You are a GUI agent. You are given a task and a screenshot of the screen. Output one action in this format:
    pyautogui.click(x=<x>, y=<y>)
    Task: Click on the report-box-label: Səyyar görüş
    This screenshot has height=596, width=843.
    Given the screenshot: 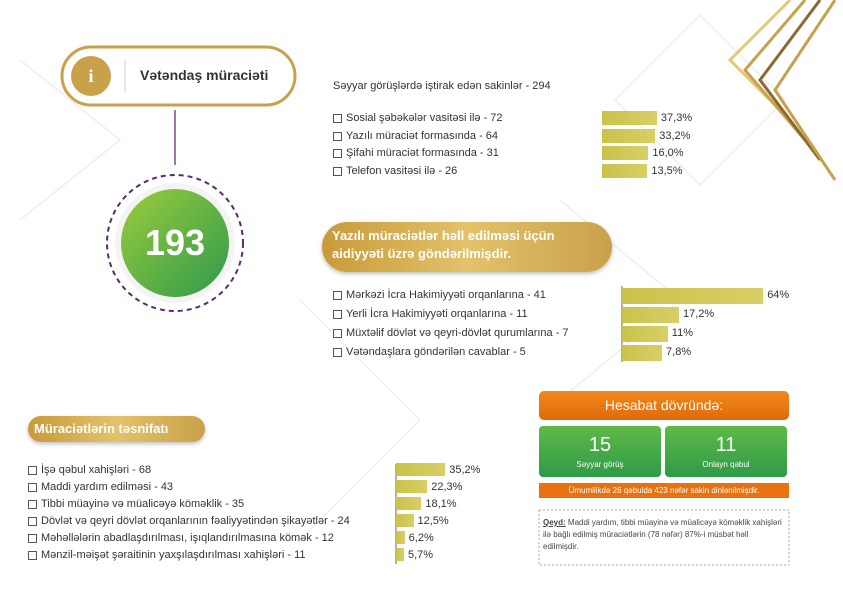 What is the action you would take?
    pyautogui.click(x=600, y=464)
    